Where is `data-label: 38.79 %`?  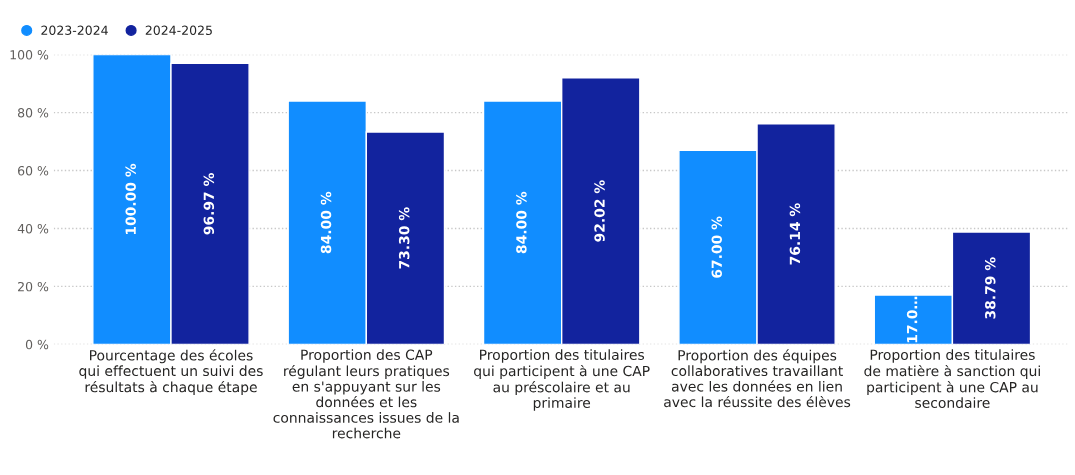 data-label: 38.79 % is located at coordinates (990, 288).